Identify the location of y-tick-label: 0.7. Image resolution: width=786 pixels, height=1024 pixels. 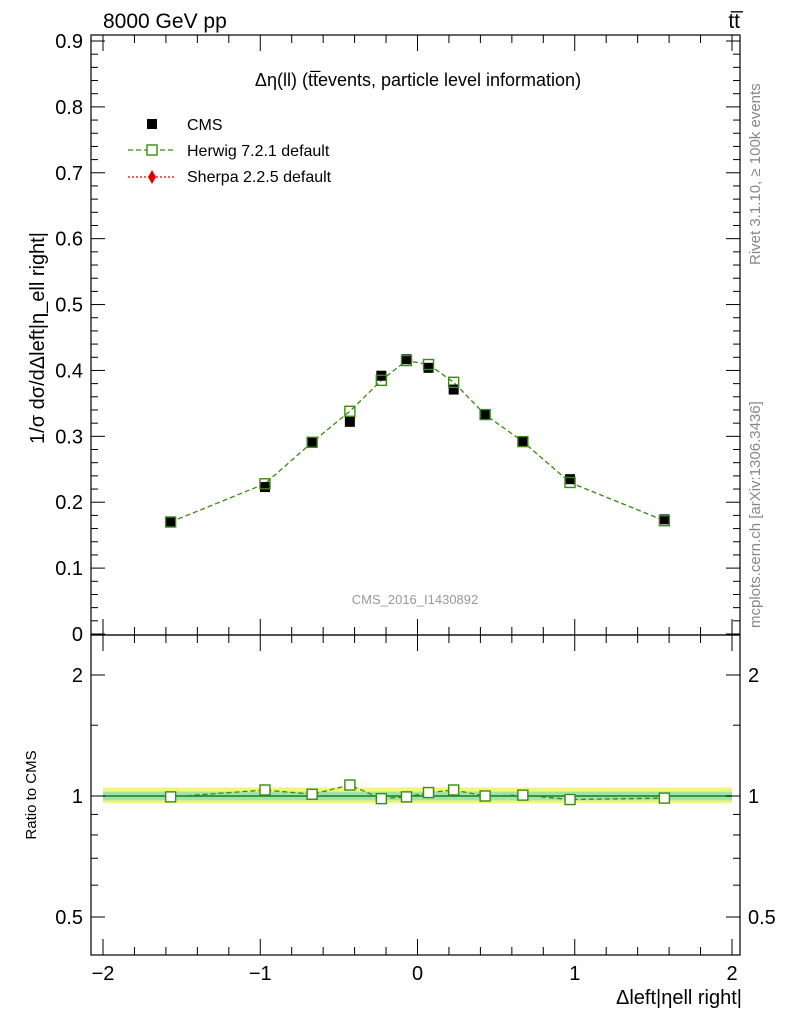
(69, 174).